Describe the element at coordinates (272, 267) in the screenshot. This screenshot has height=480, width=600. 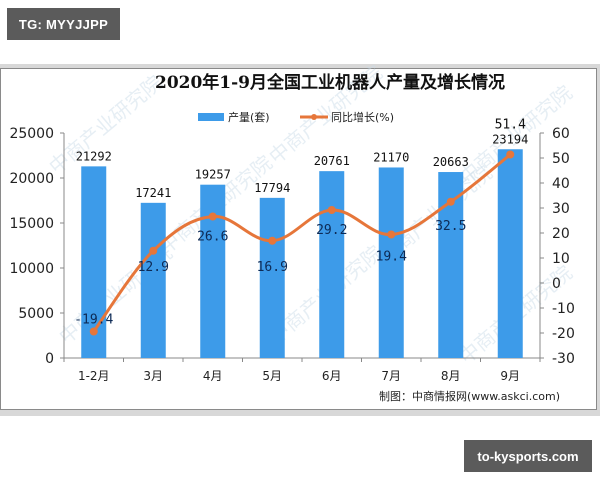
I see `line-value-label: 16.9` at that location.